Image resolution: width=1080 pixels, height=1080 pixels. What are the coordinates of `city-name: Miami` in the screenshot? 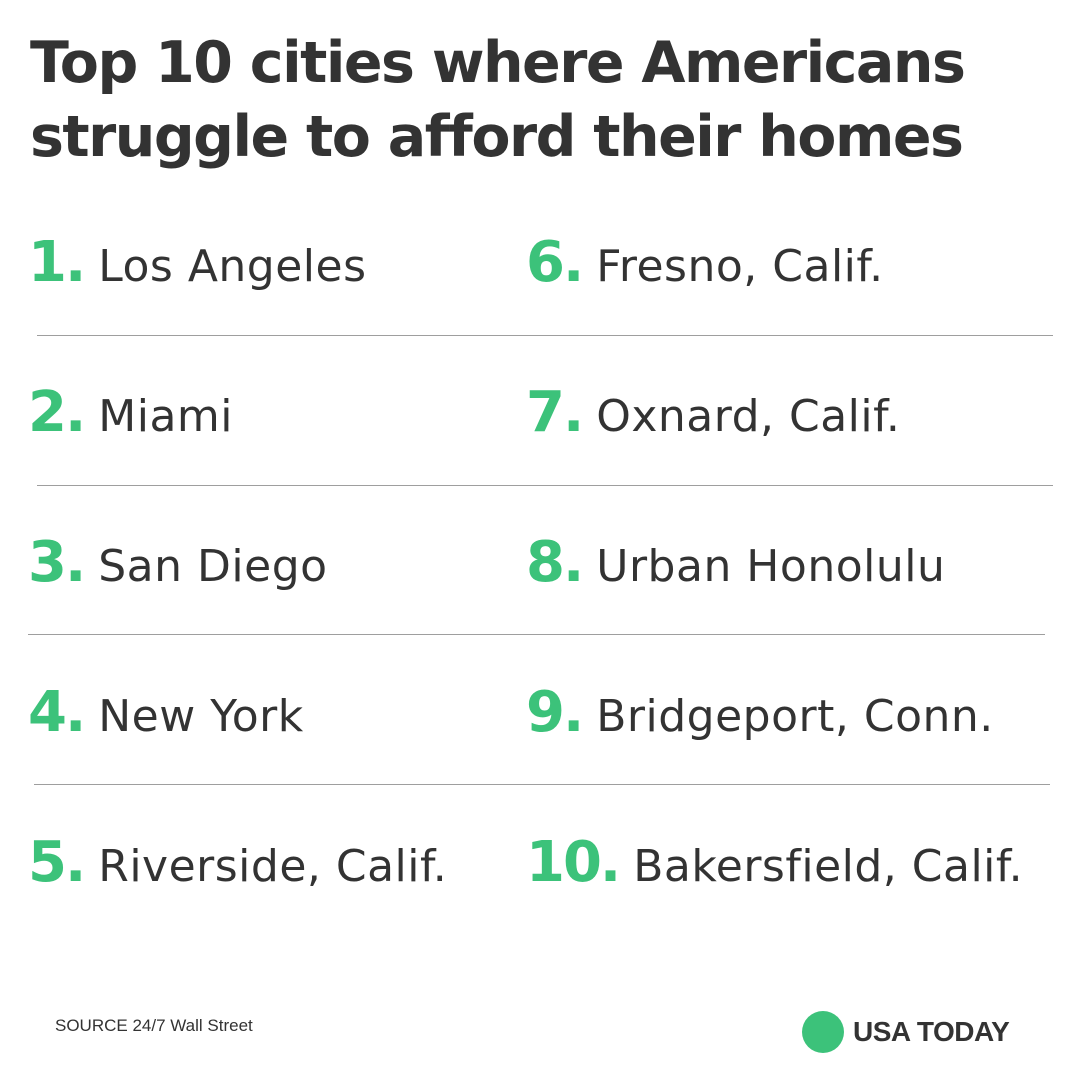 It's located at (165, 416).